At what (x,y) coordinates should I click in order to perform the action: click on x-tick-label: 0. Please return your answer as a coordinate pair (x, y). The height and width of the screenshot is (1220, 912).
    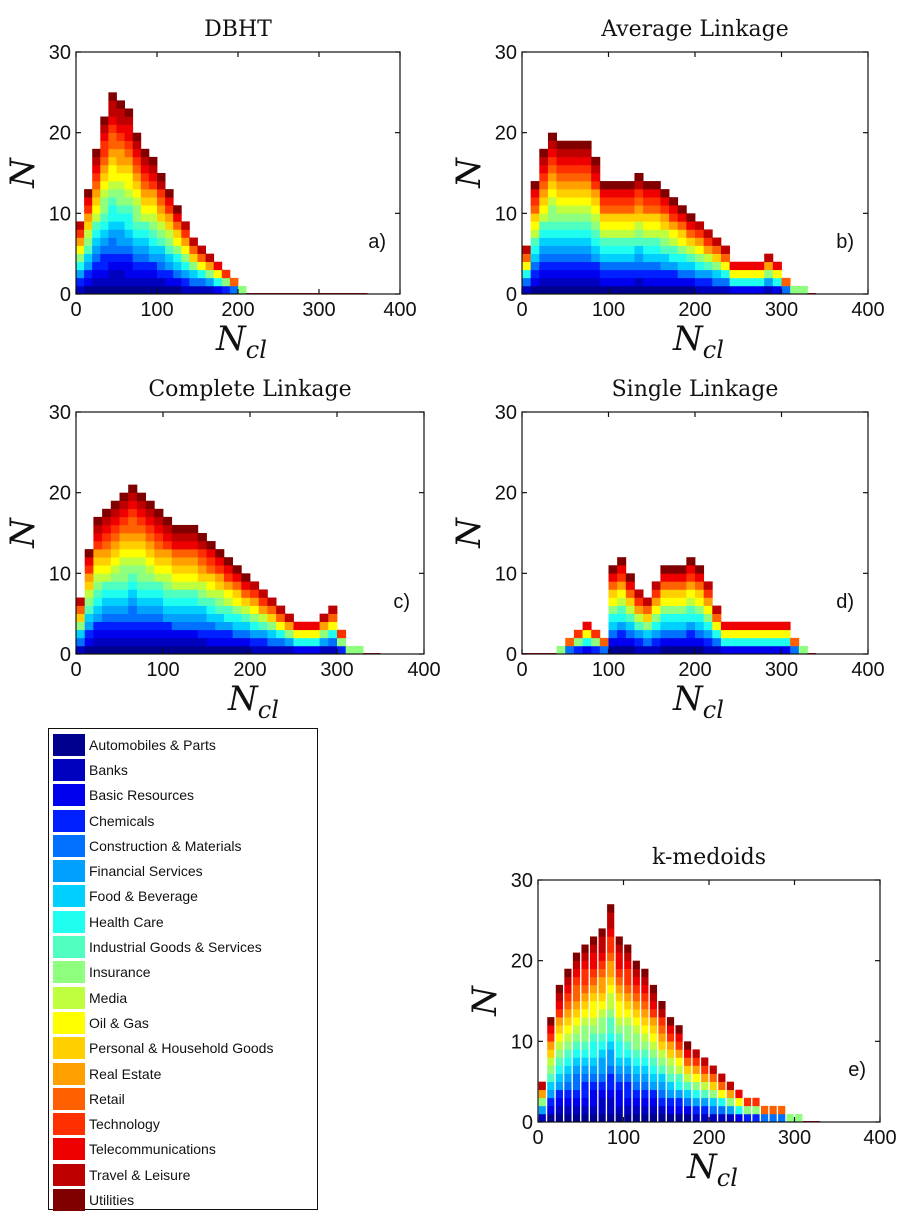
    Looking at the image, I should click on (521, 670).